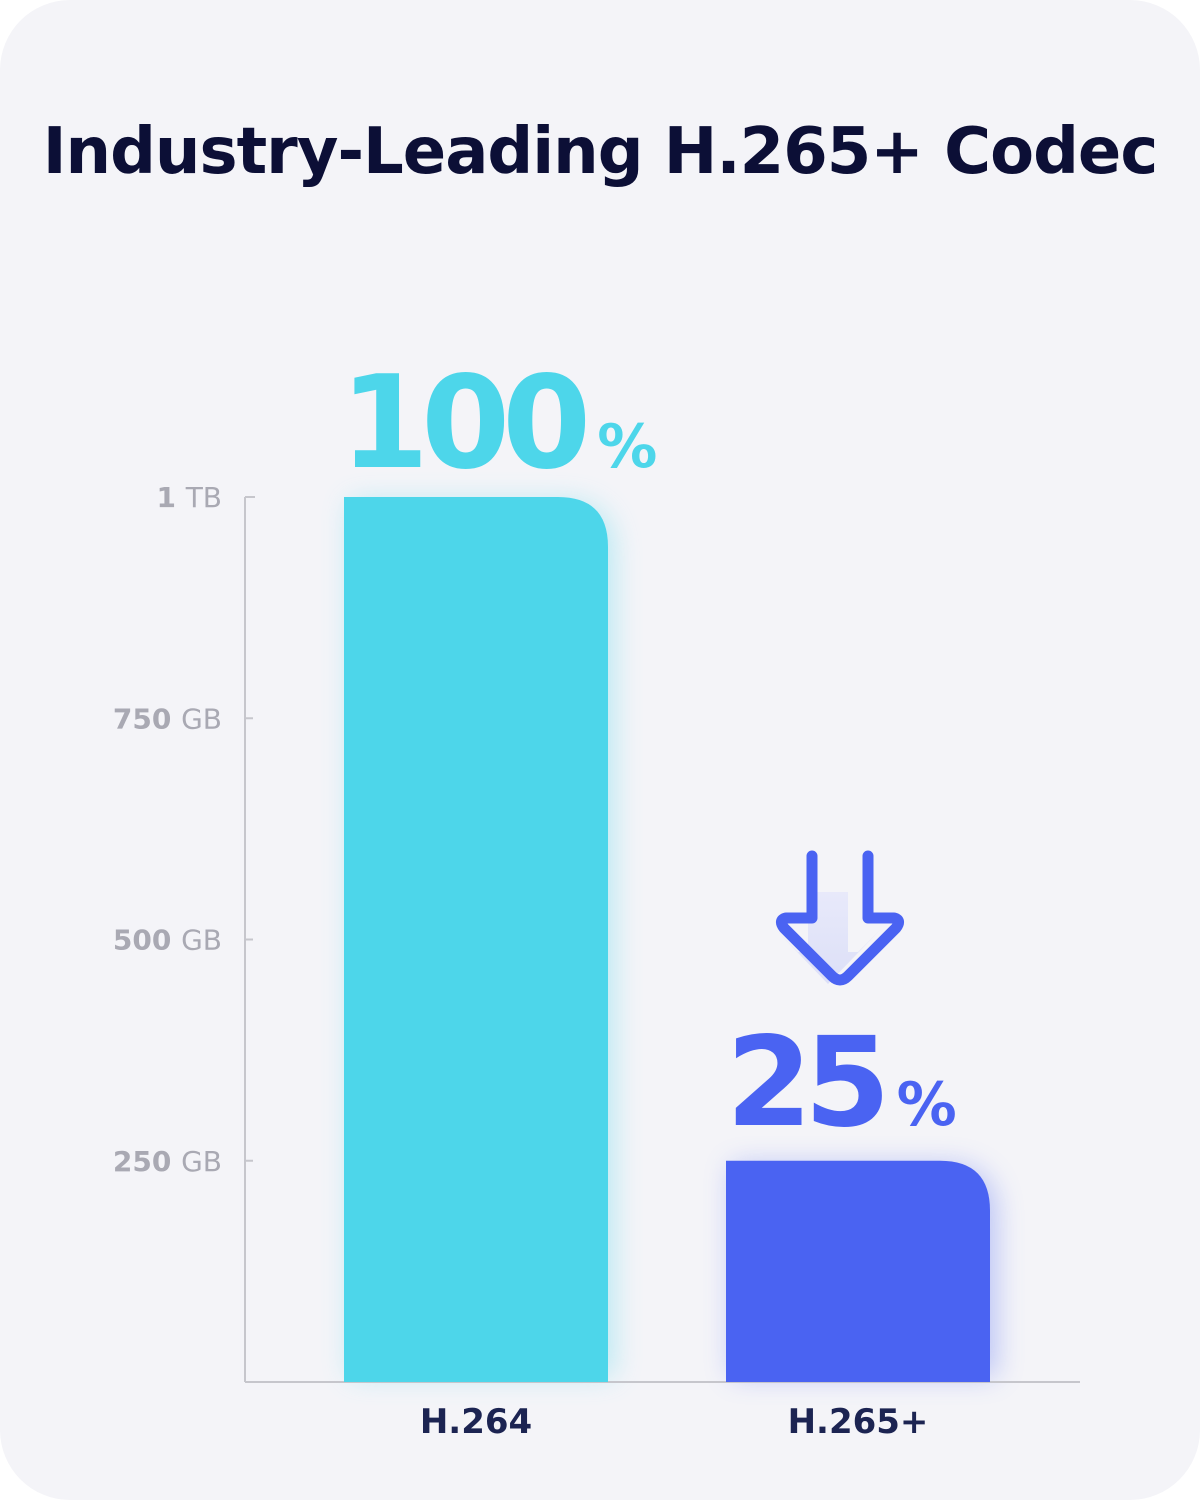  I want to click on y-tick-label: 1 TB, so click(189, 497).